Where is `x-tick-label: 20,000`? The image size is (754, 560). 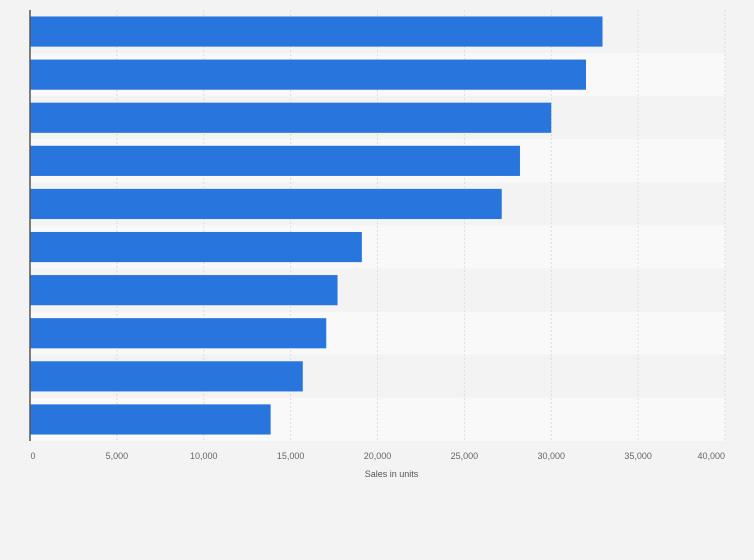 x-tick-label: 20,000 is located at coordinates (378, 456).